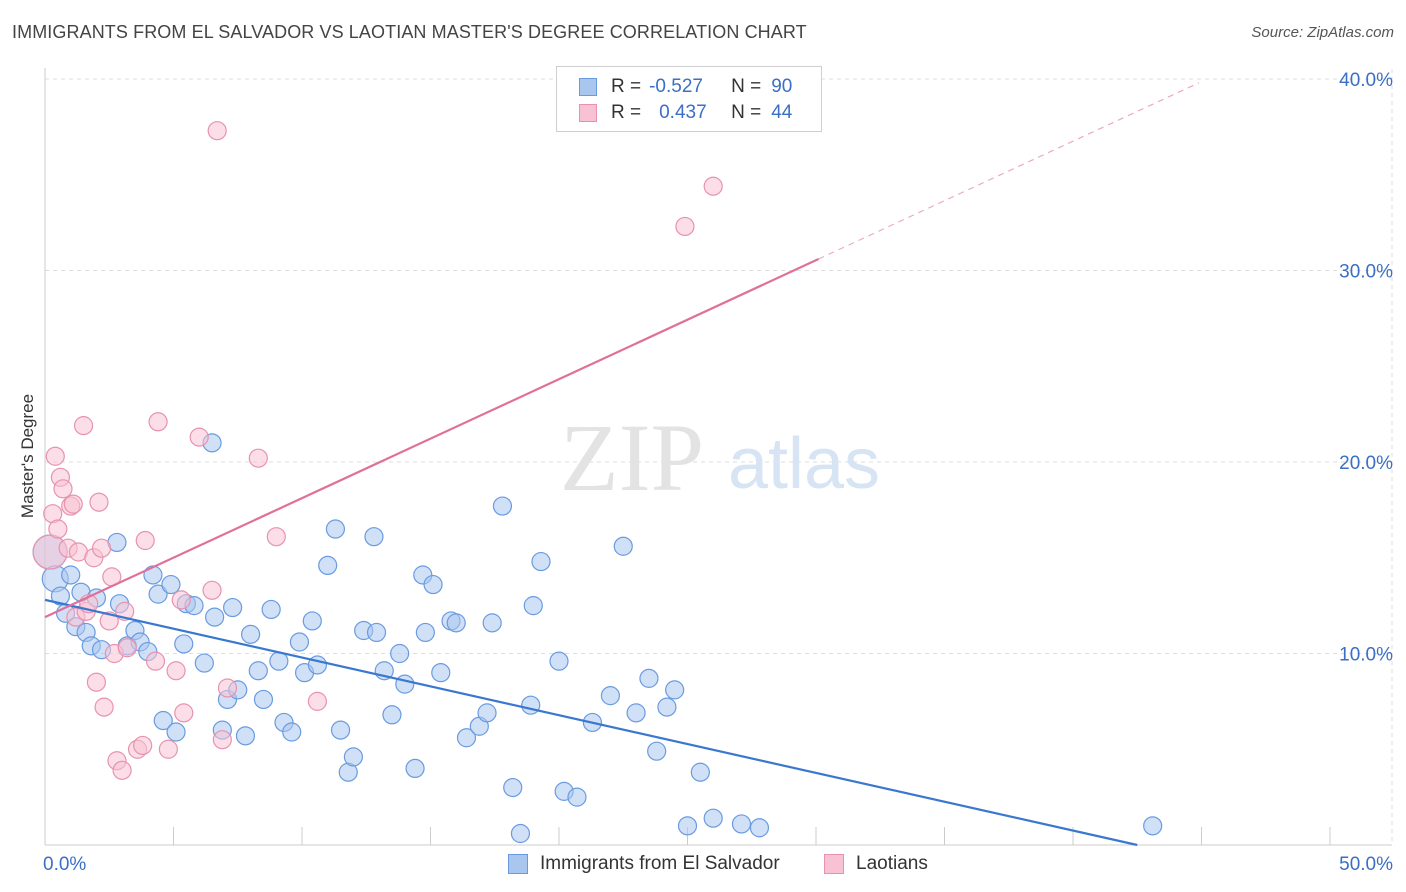  Describe the element at coordinates (1366, 80) in the screenshot. I see `y-tick-label: 40.0%` at that location.